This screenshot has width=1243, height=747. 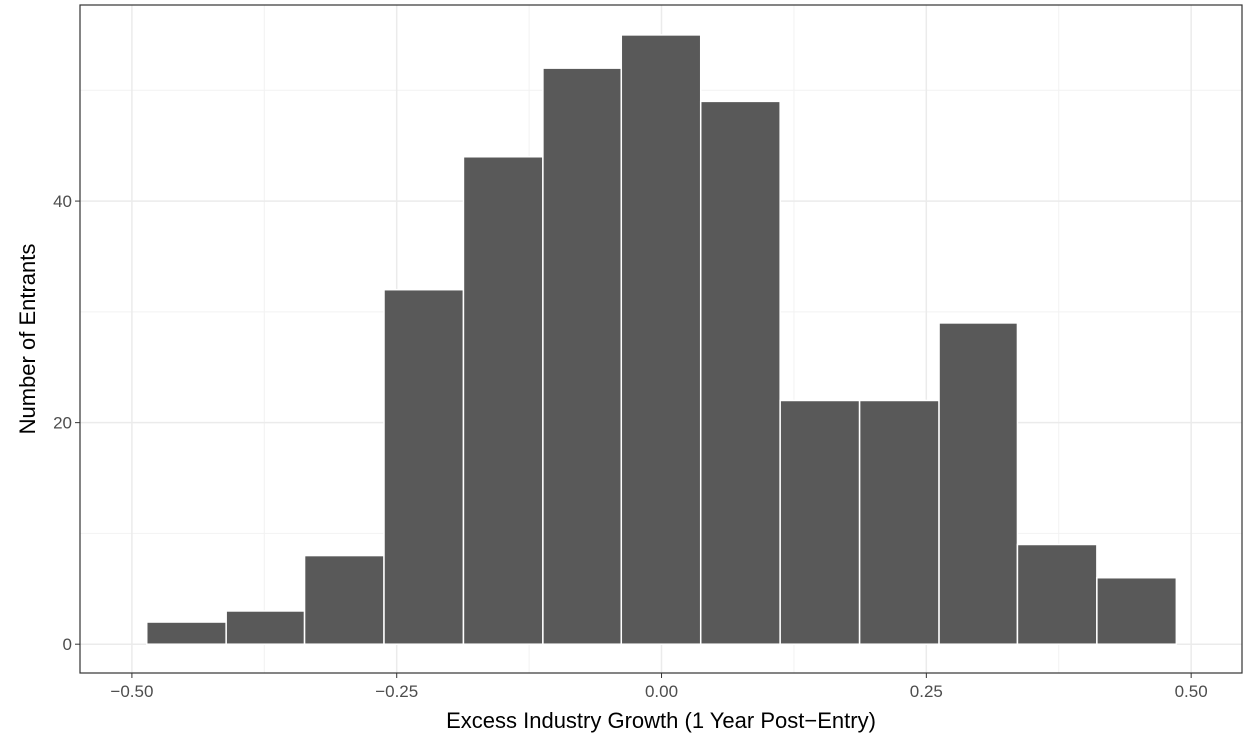 What do you see at coordinates (62, 201) in the screenshot?
I see `y-tick-label: 40` at bounding box center [62, 201].